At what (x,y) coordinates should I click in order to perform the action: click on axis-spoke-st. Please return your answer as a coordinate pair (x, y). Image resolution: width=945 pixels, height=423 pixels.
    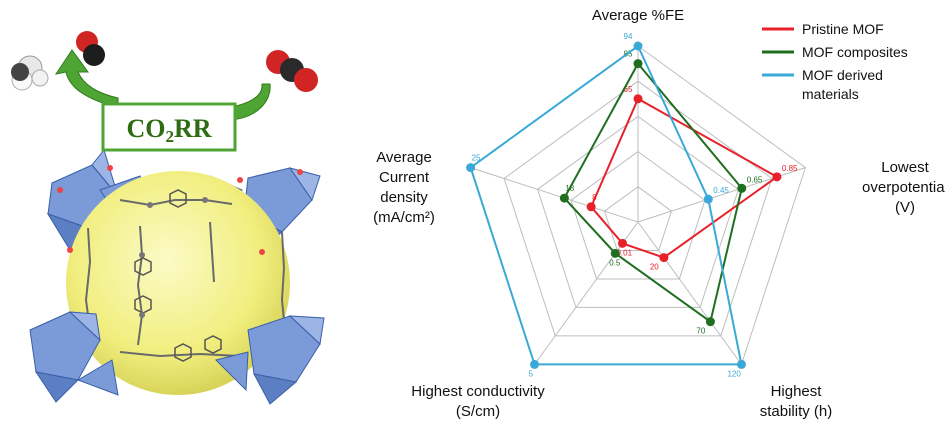
    Looking at the image, I should click on (689, 293).